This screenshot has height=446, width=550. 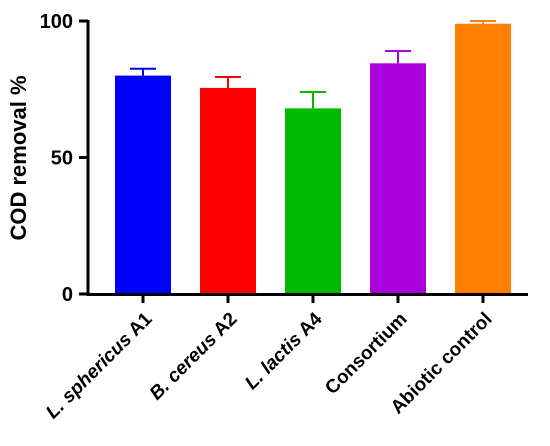 I want to click on y-ticks-group: 0 50 100, so click(x=64, y=158).